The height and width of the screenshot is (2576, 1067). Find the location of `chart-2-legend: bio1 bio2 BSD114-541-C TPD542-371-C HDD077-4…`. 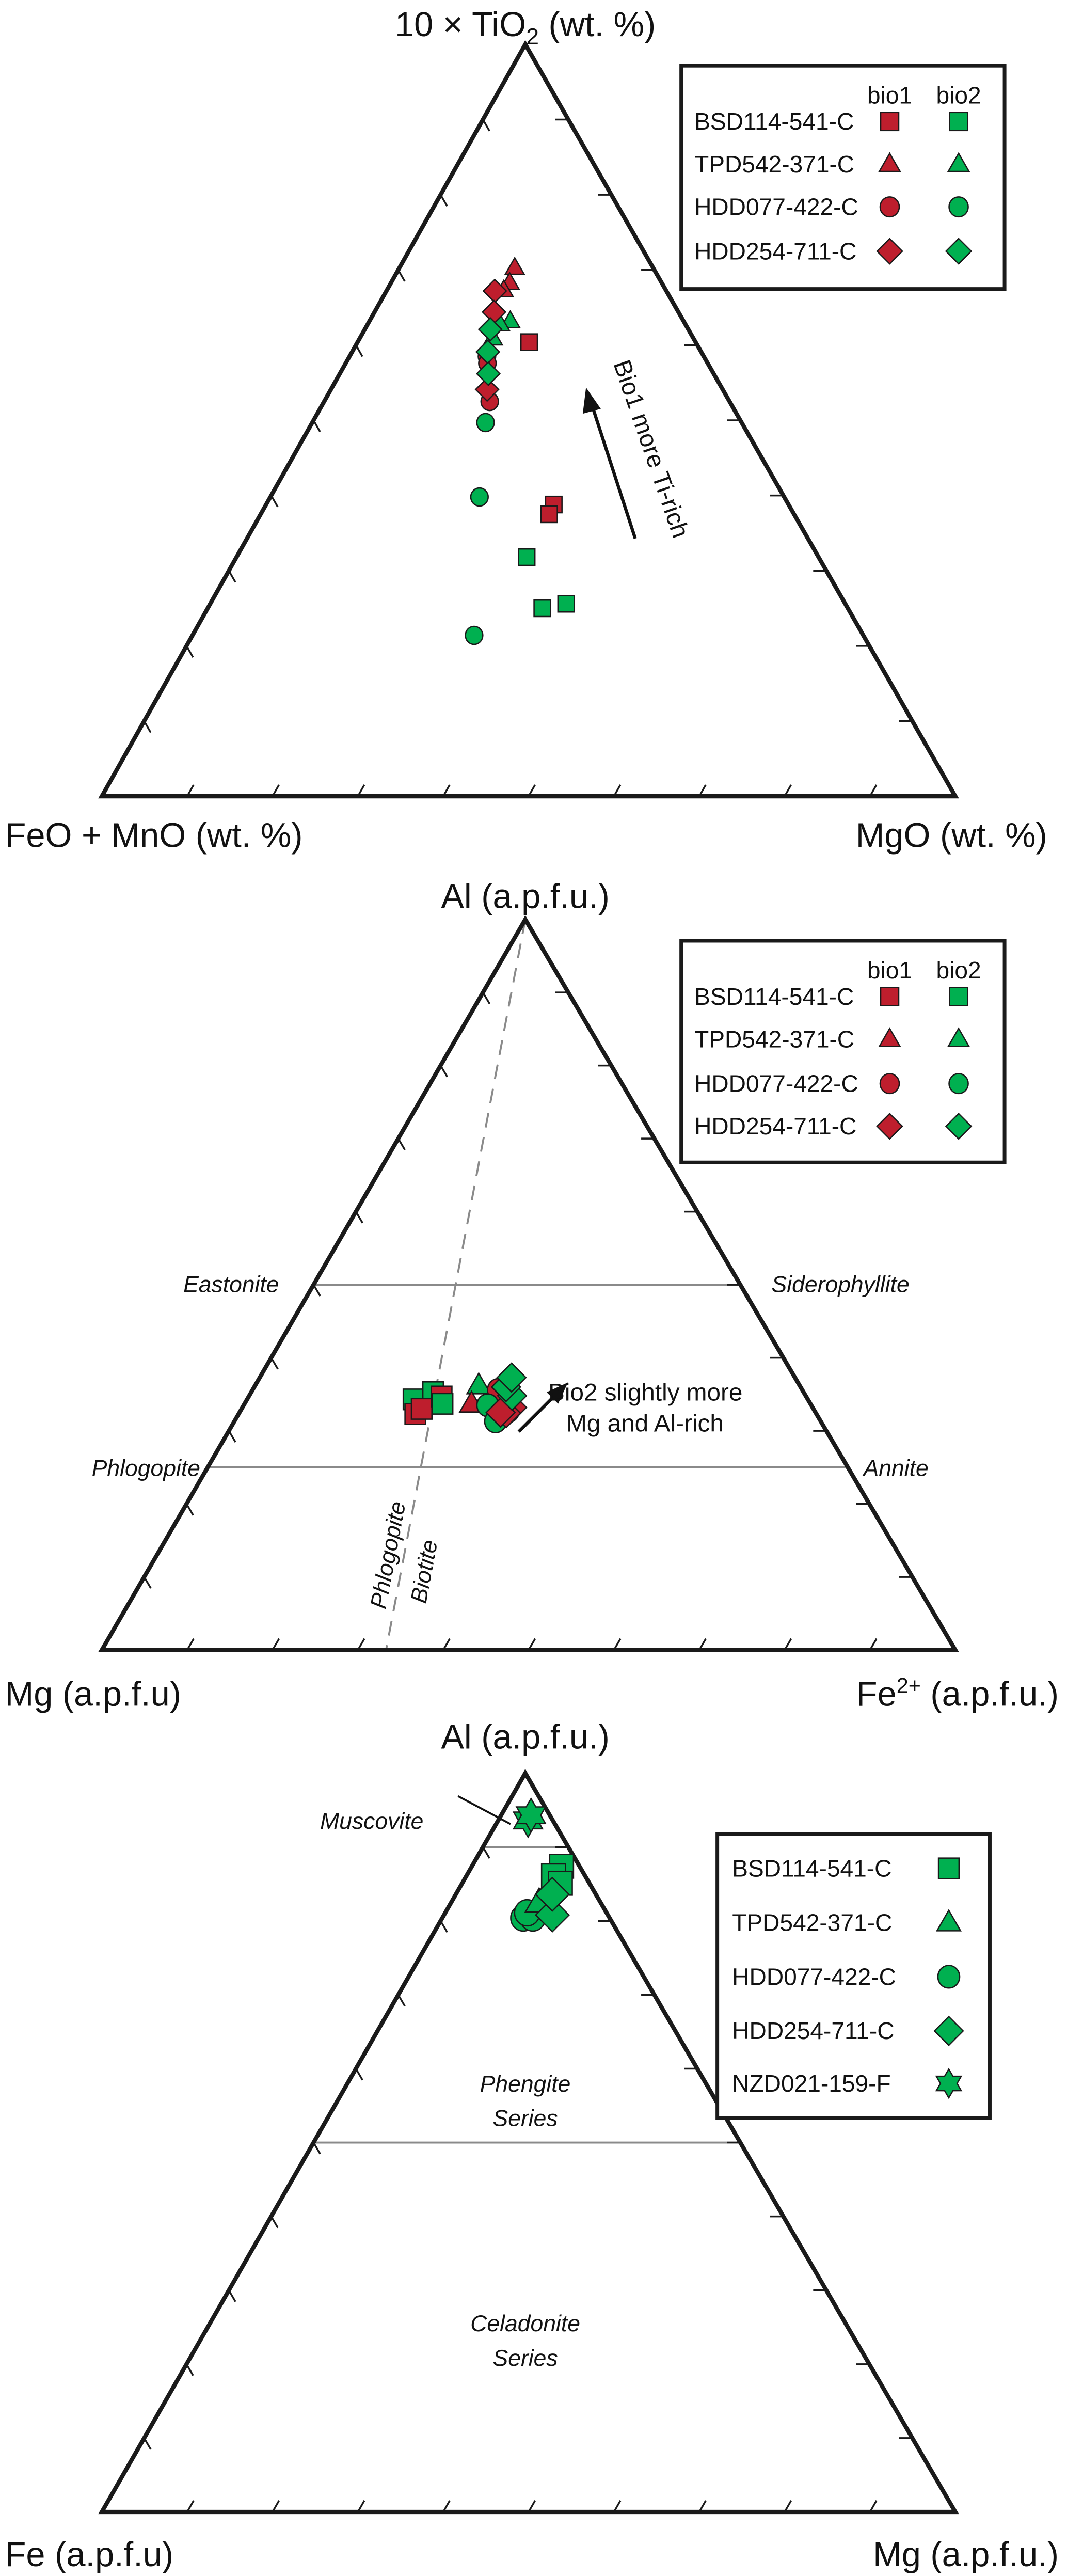

chart-2-legend: bio1 bio2 BSD114-541-C TPD542-371-C HDD077-4… is located at coordinates (843, 1051).